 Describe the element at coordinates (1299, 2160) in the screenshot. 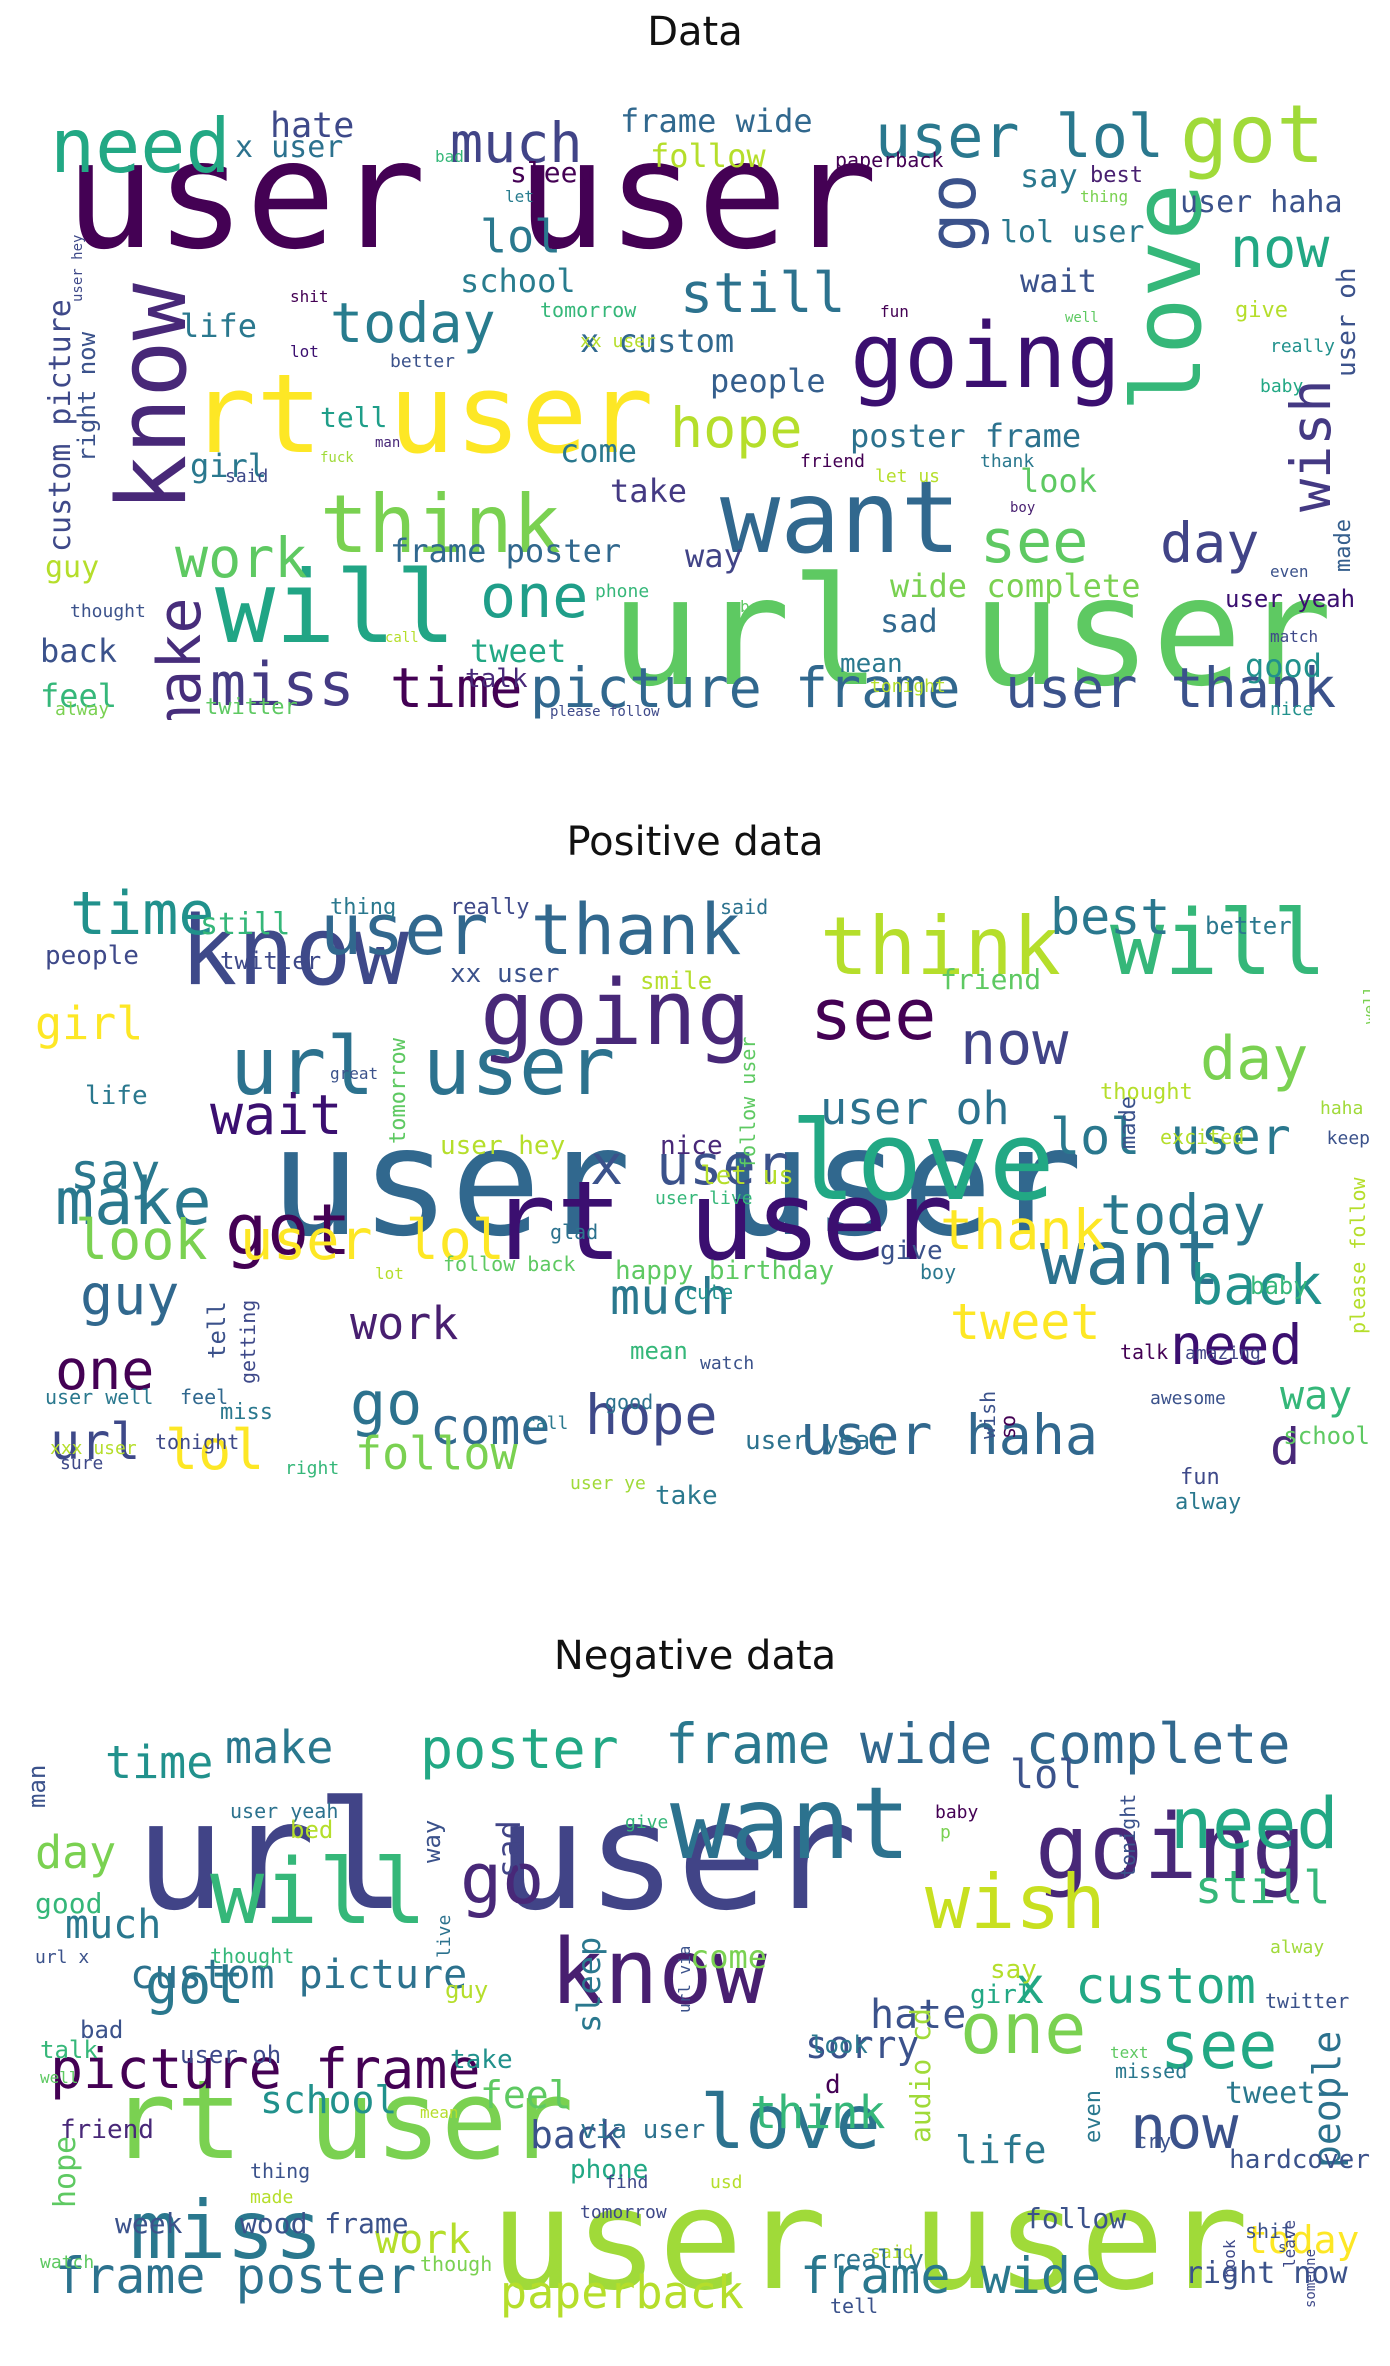

I see `word-hardcover: hardcover` at that location.